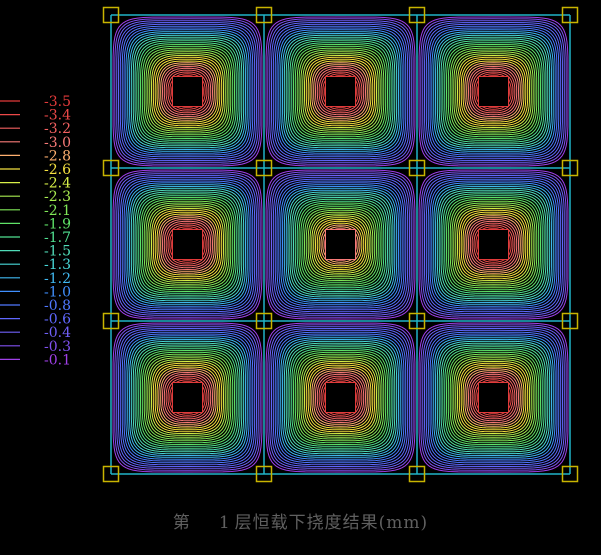 The height and width of the screenshot is (555, 601). I want to click on legend-label: -3.0, so click(57, 143).